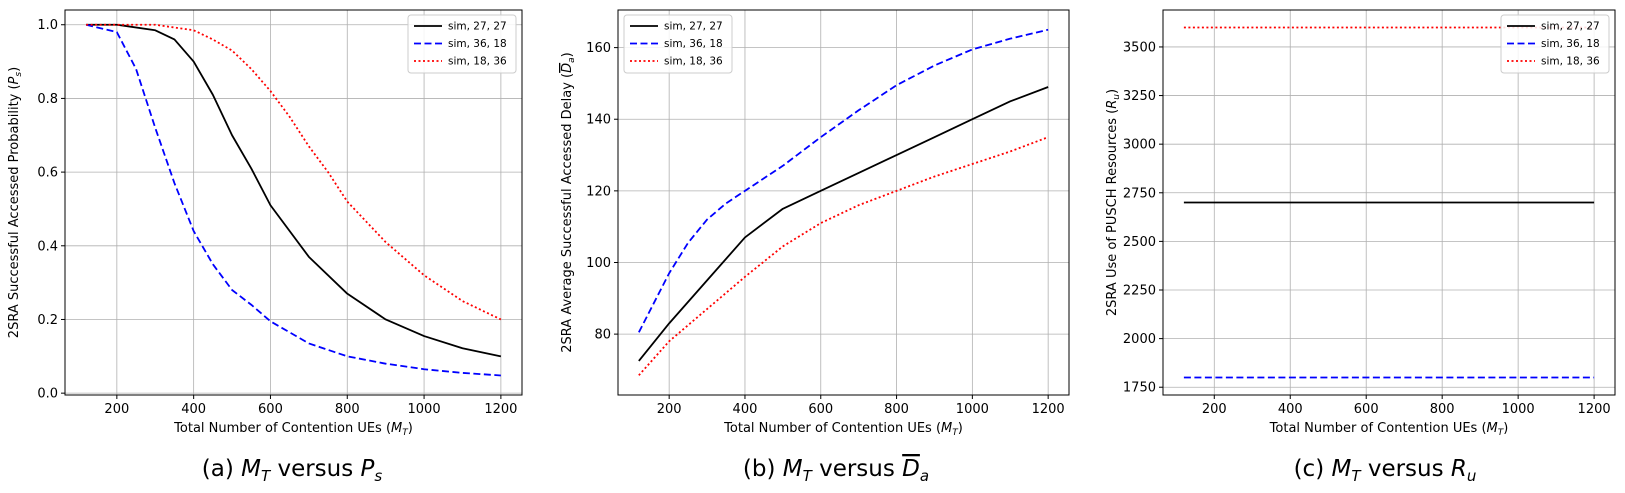 The height and width of the screenshot is (493, 1625). I want to click on y-tick-label: 0.8, so click(47, 99).